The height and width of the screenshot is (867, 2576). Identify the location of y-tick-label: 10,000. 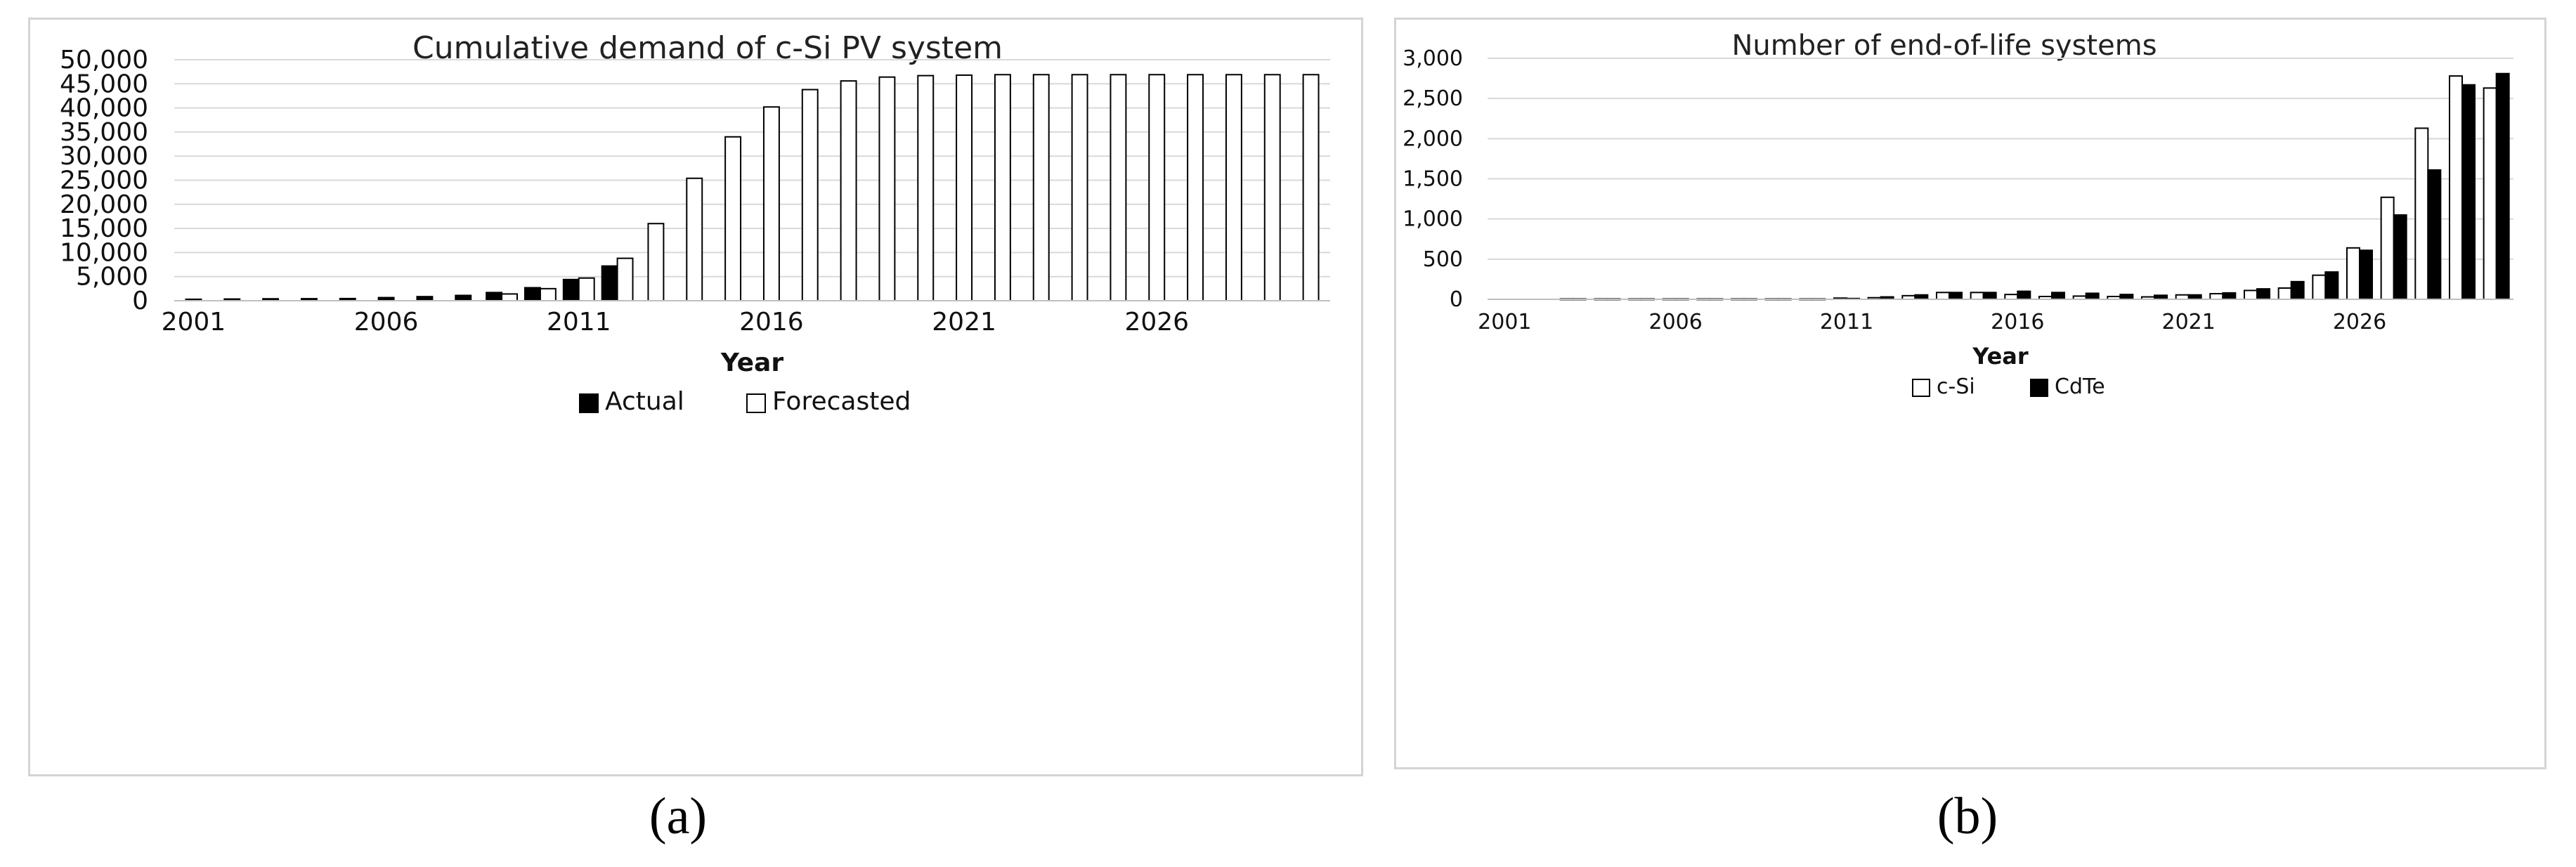
(104, 252).